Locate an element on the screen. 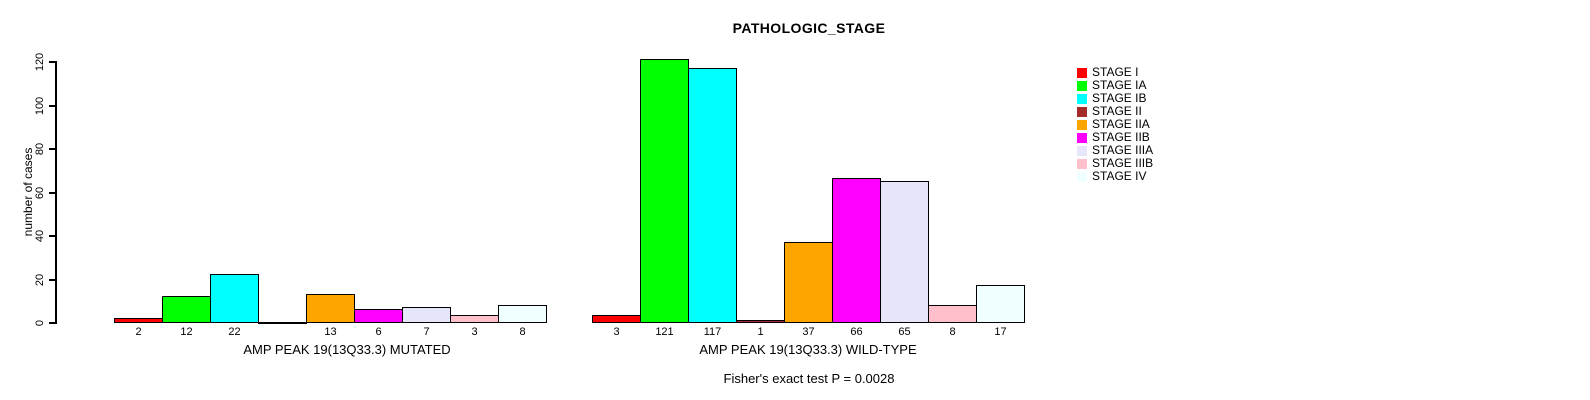 Image resolution: width=1590 pixels, height=400 pixels. x-axis-label-amp-peak-19-13q33-3-mutated: AMP PEAK 19(13Q33.3) MUTATED is located at coordinates (347, 349).